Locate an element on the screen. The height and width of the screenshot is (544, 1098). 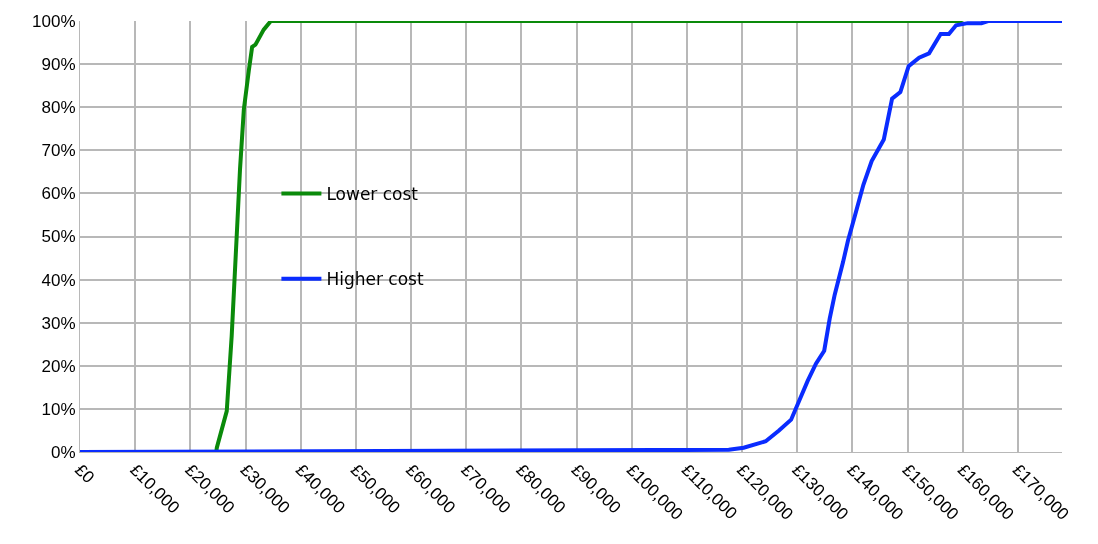
y-tick-label: 50% is located at coordinates (58, 237).